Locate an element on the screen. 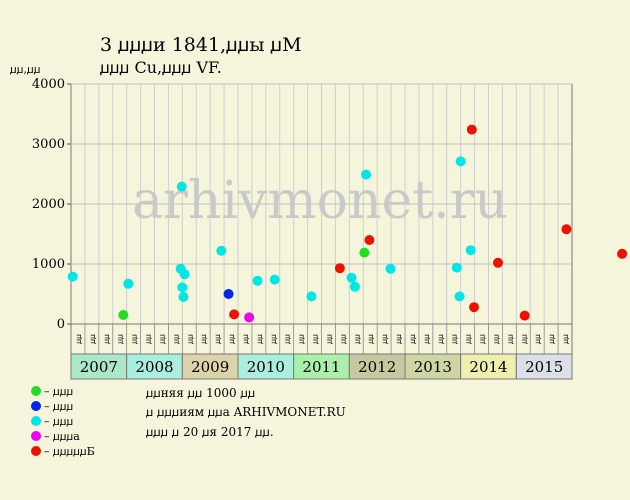  year-label: 2009 is located at coordinates (210, 367).